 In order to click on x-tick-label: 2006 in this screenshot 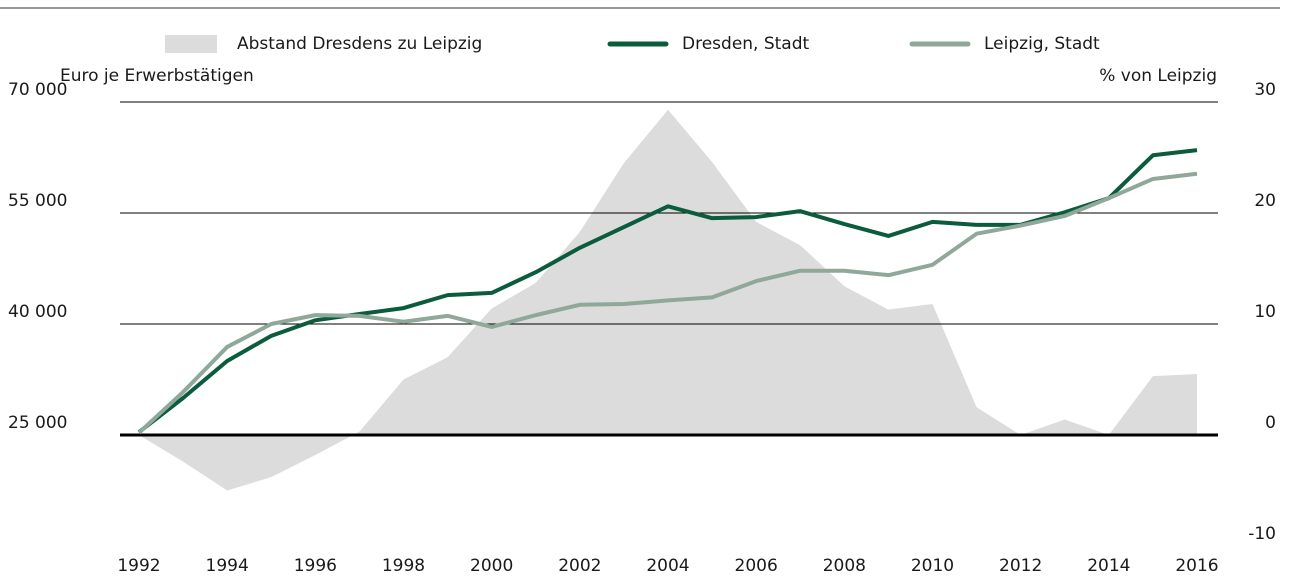, I will do `click(756, 566)`.